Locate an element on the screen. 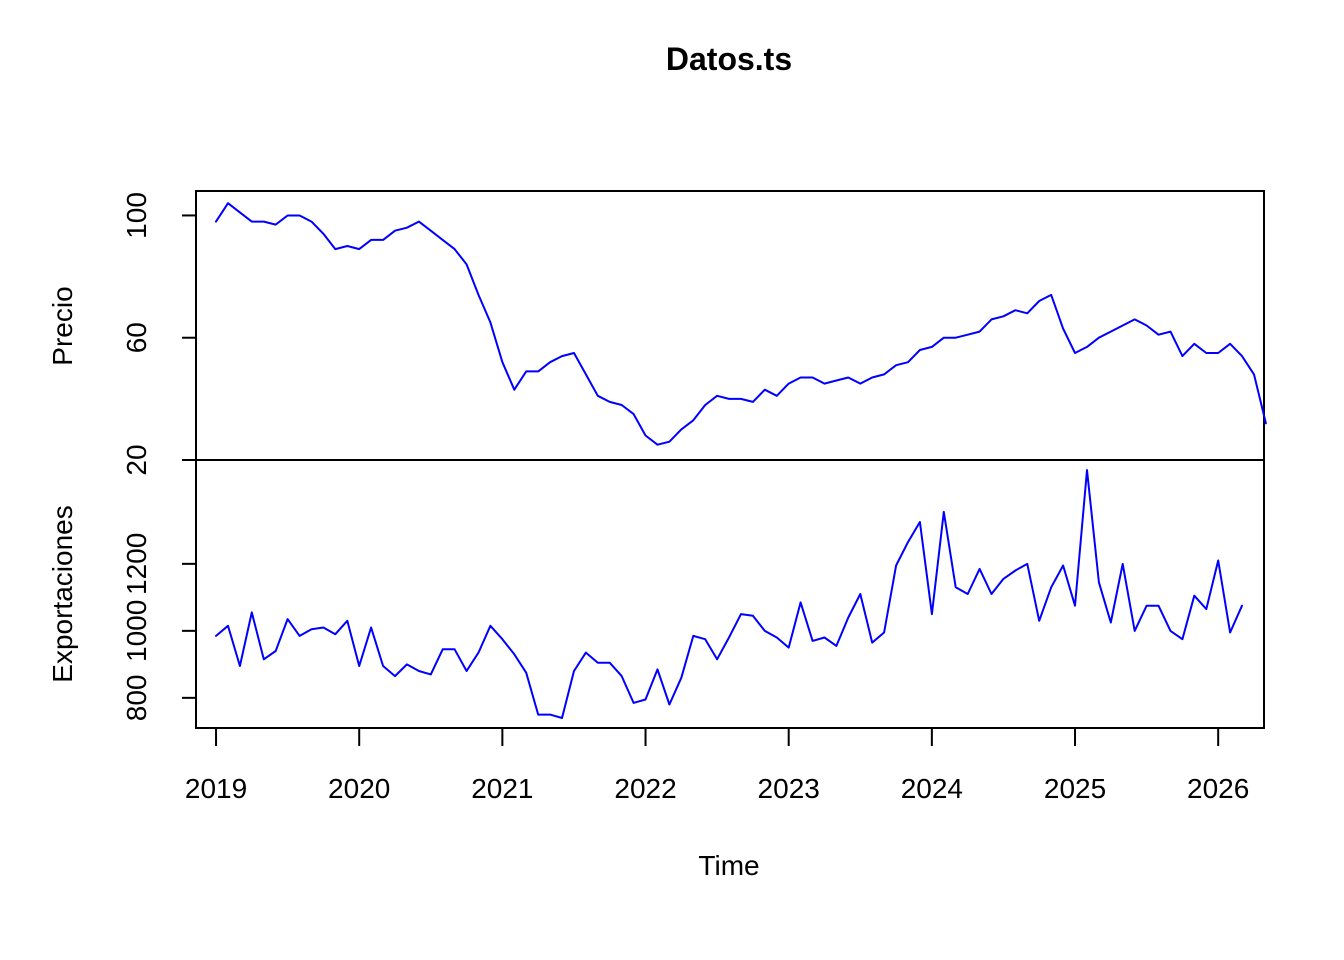 This screenshot has width=1344, height=960. precio-y-axis-label: Precio is located at coordinates (62, 325).